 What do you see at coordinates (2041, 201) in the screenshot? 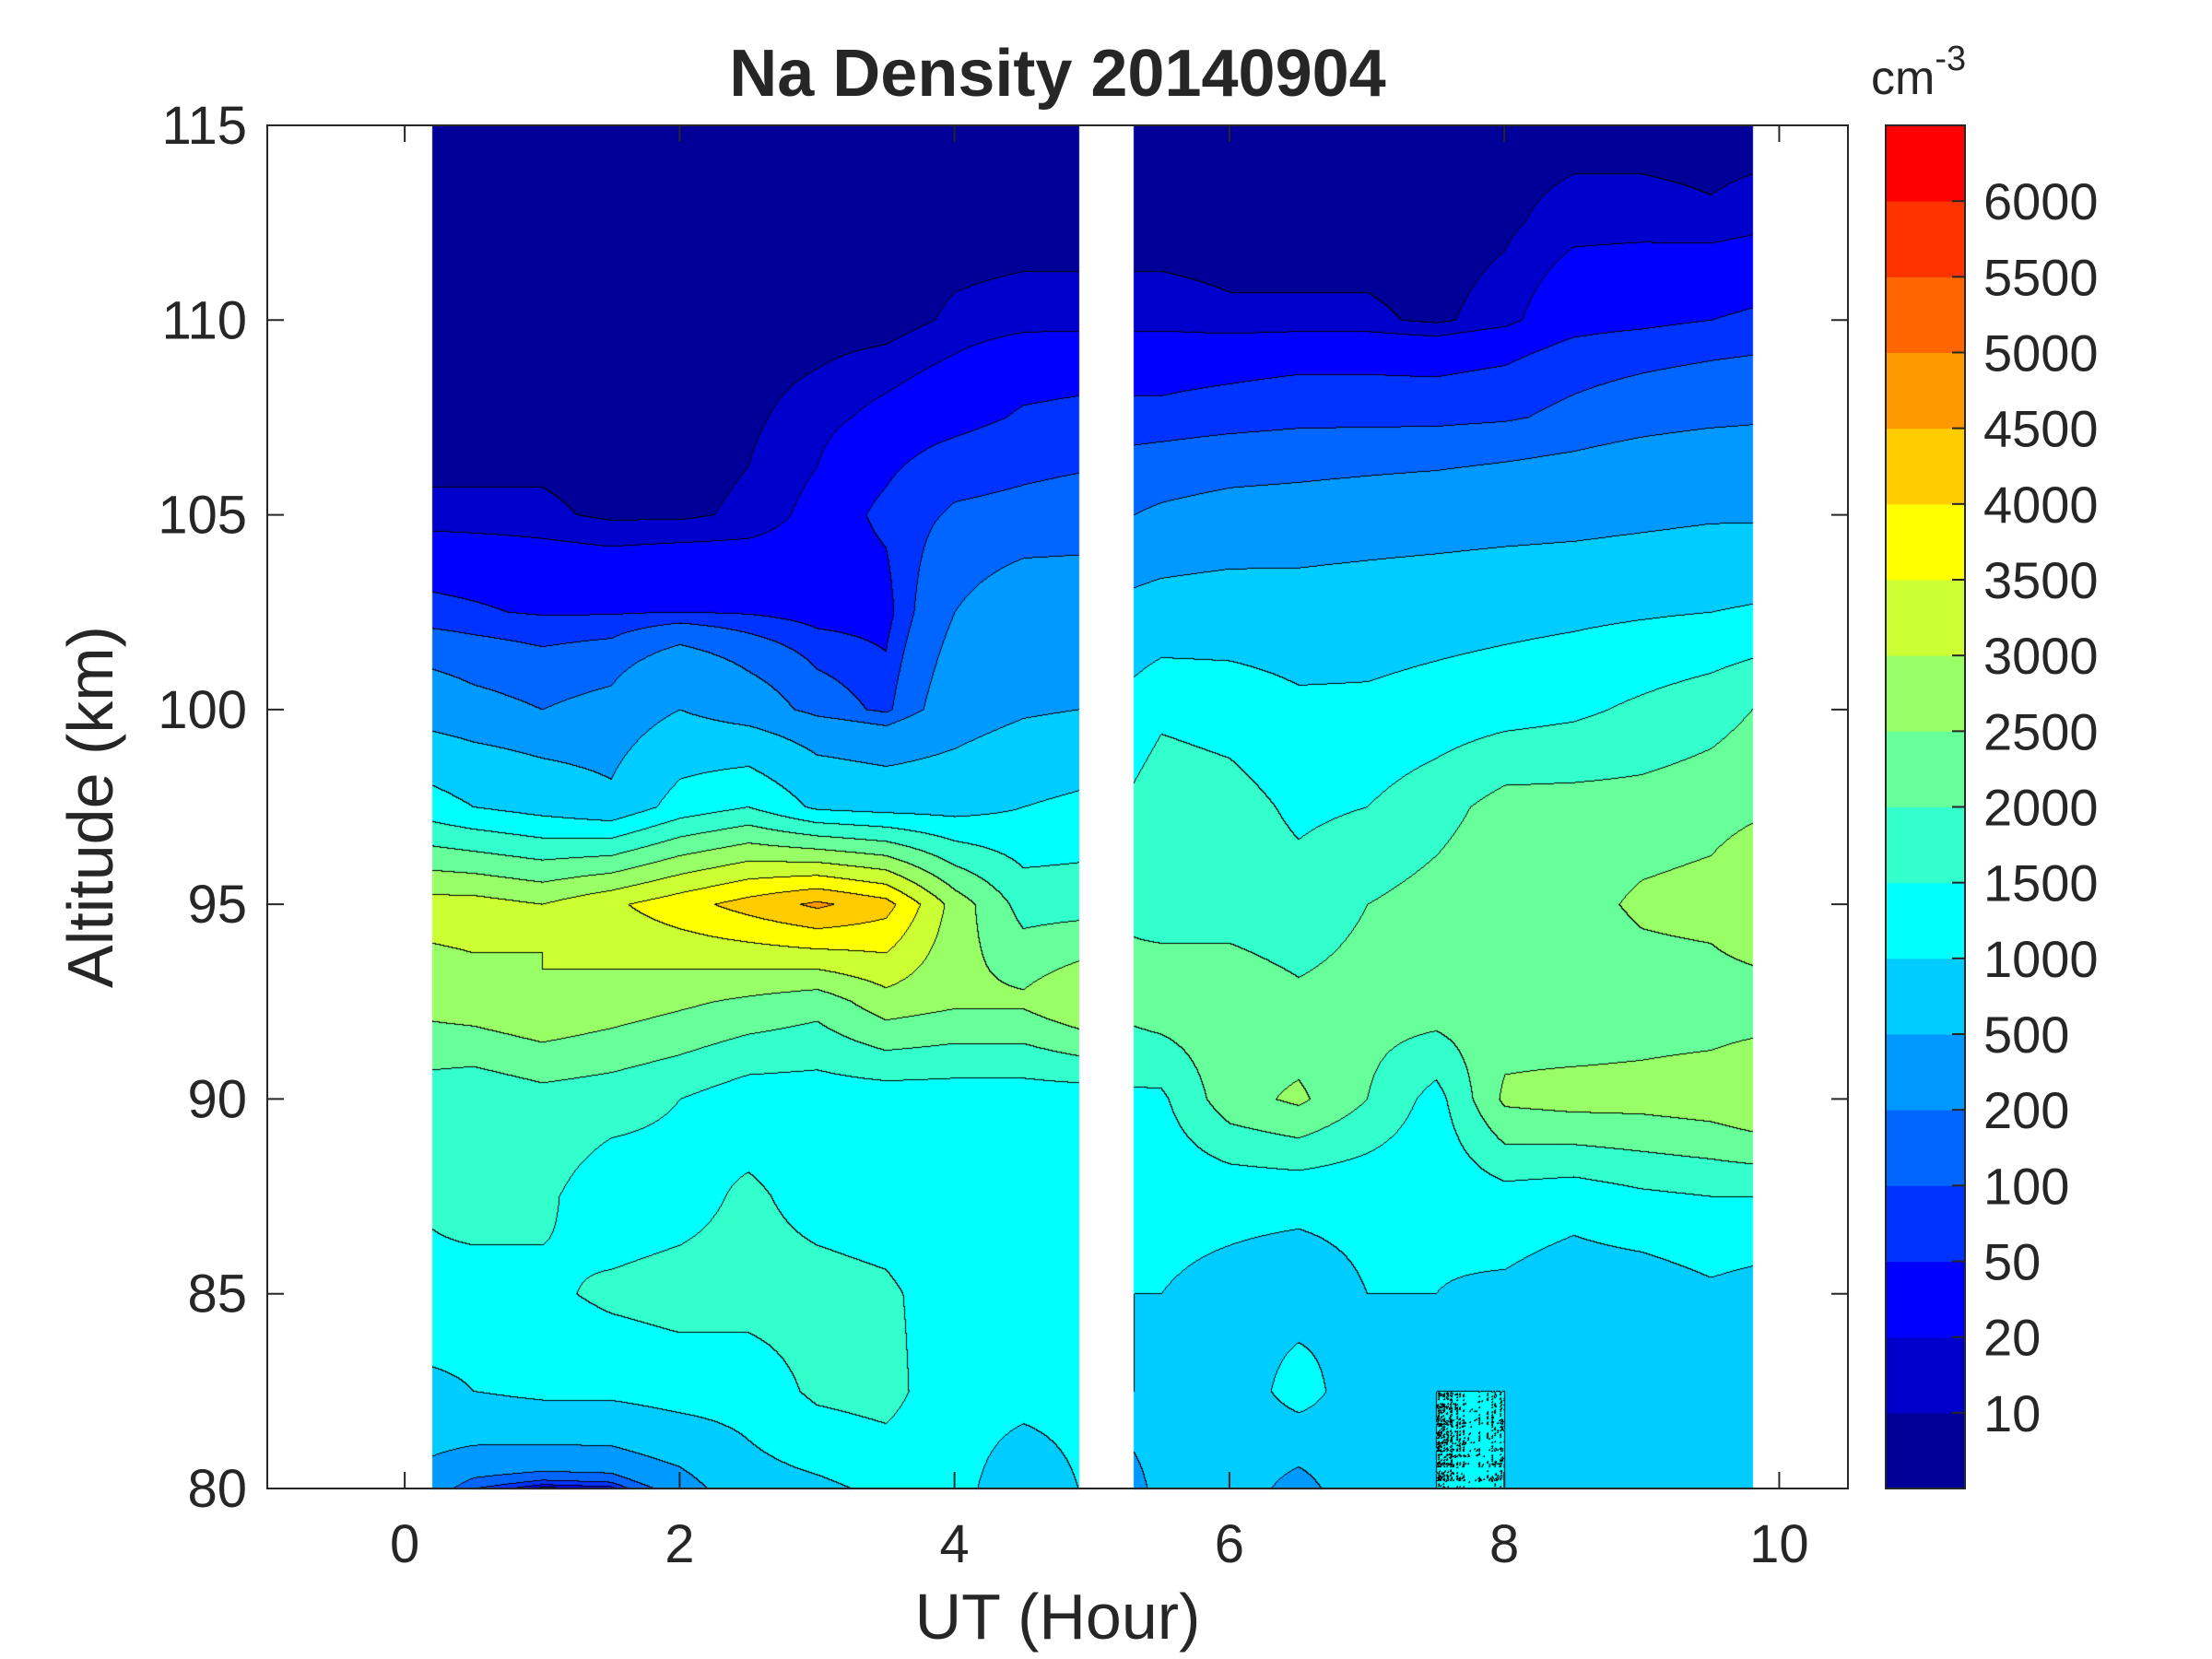
I see `colorbar-tick-label: 6000` at bounding box center [2041, 201].